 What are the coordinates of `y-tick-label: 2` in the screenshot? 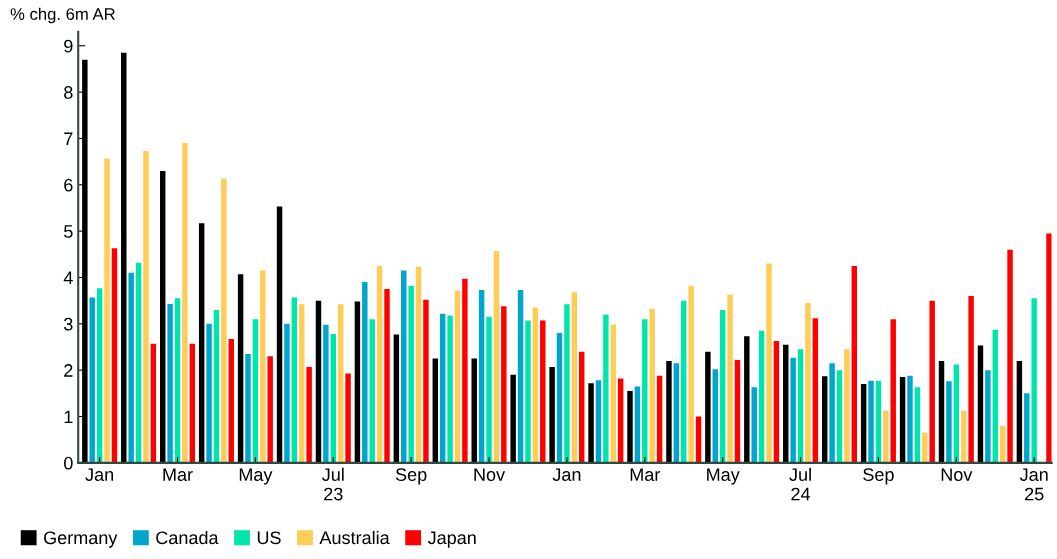 It's located at (68, 370).